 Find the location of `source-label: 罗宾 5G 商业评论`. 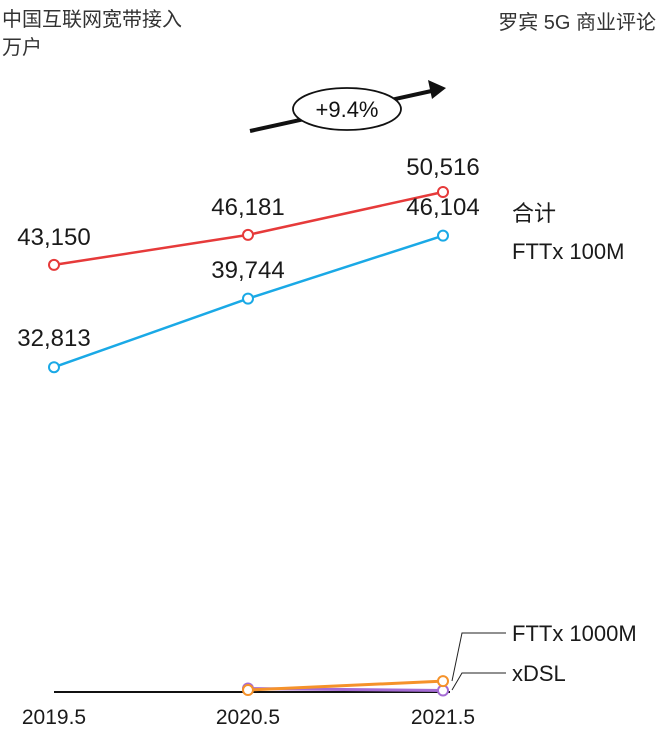

source-label: 罗宾 5G 商业评论 is located at coordinates (577, 23).